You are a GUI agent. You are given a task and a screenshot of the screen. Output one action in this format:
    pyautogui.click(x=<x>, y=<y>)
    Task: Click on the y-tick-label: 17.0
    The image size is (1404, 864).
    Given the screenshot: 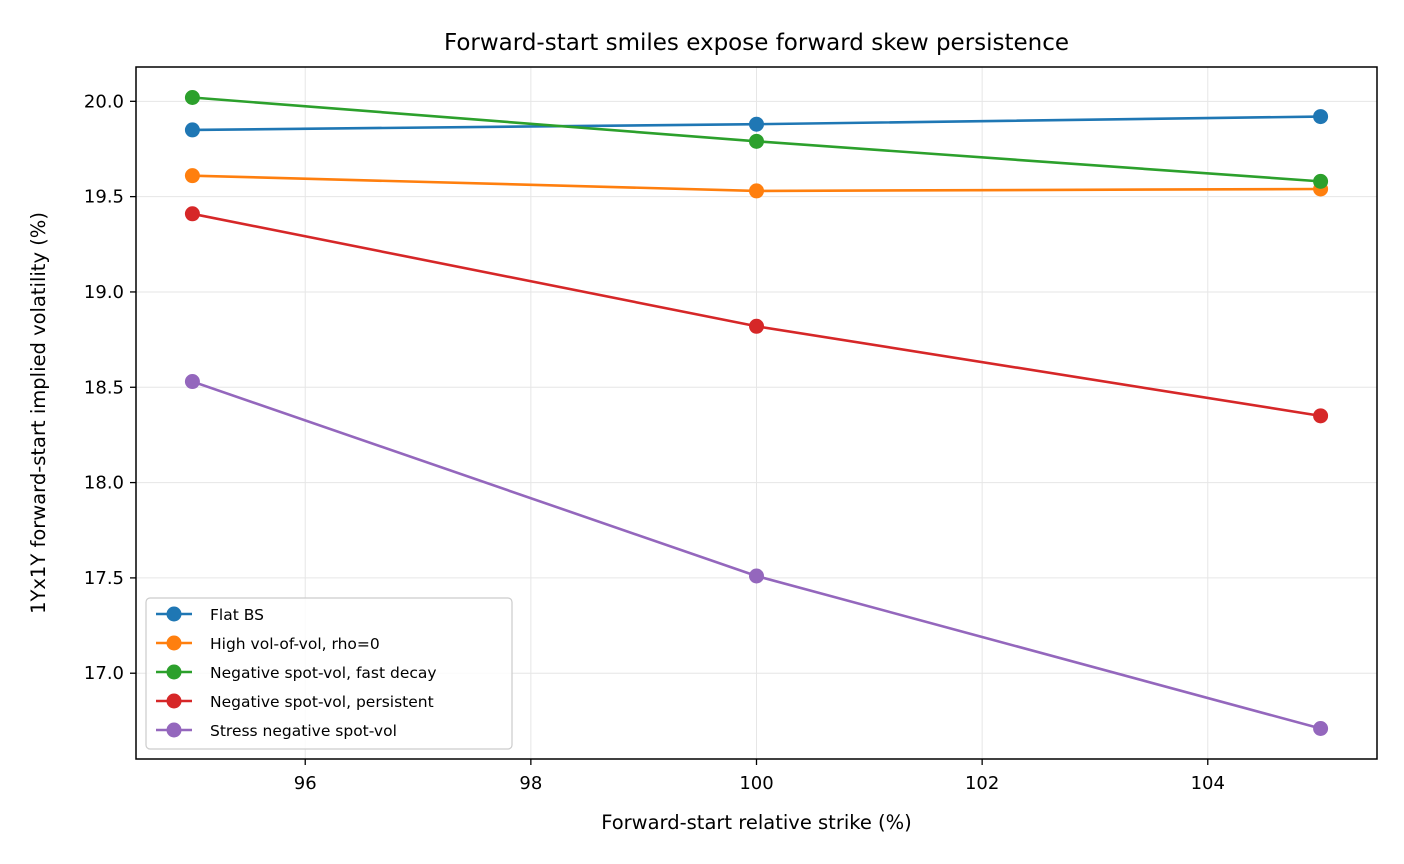 What is the action you would take?
    pyautogui.click(x=104, y=673)
    